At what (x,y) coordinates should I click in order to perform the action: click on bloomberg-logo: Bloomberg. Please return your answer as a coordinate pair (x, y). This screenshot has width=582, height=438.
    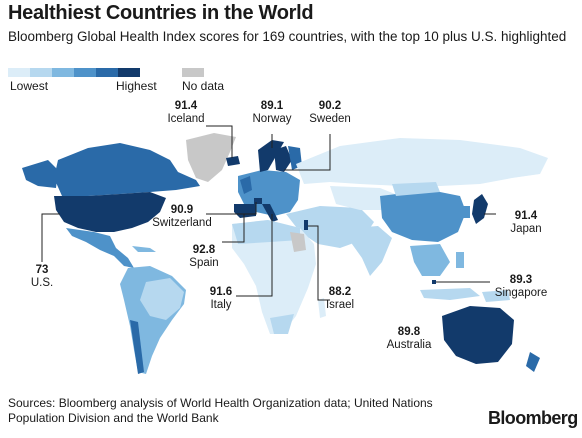
    Looking at the image, I should click on (533, 418).